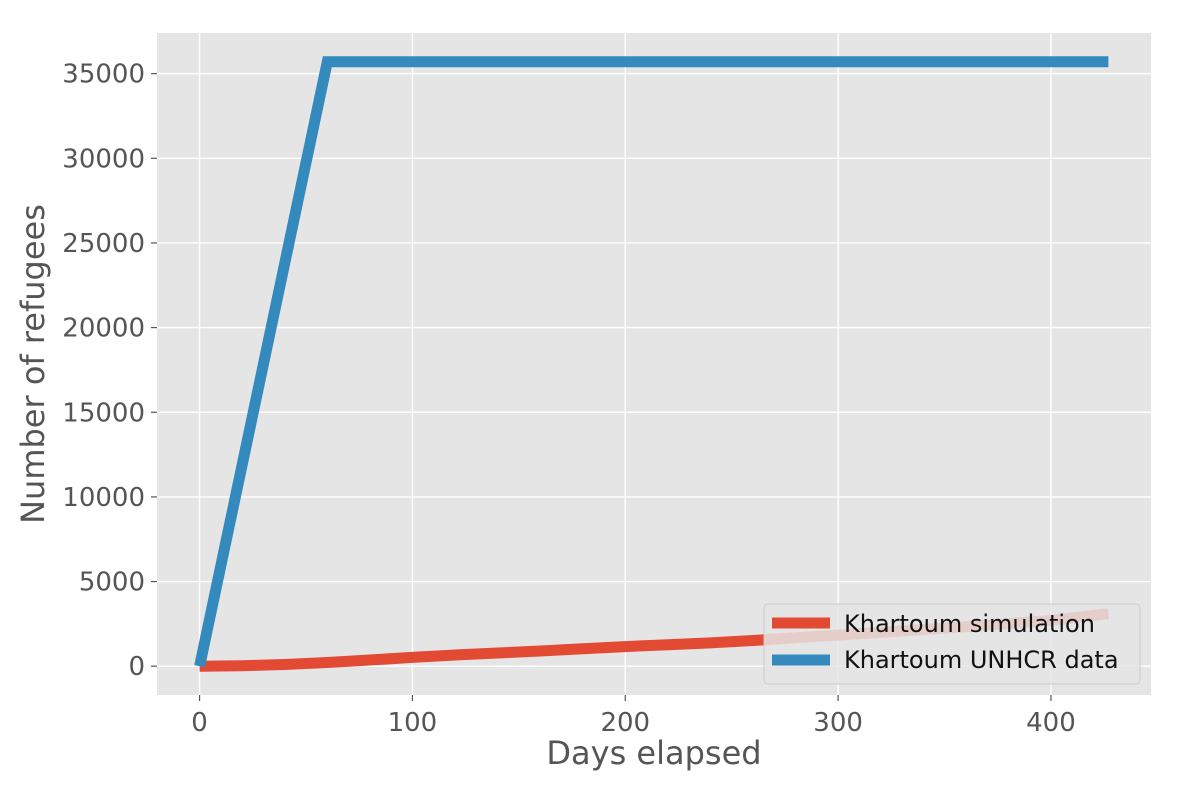 Image resolution: width=1200 pixels, height=800 pixels. I want to click on y-tick-label: 5000, so click(112, 583).